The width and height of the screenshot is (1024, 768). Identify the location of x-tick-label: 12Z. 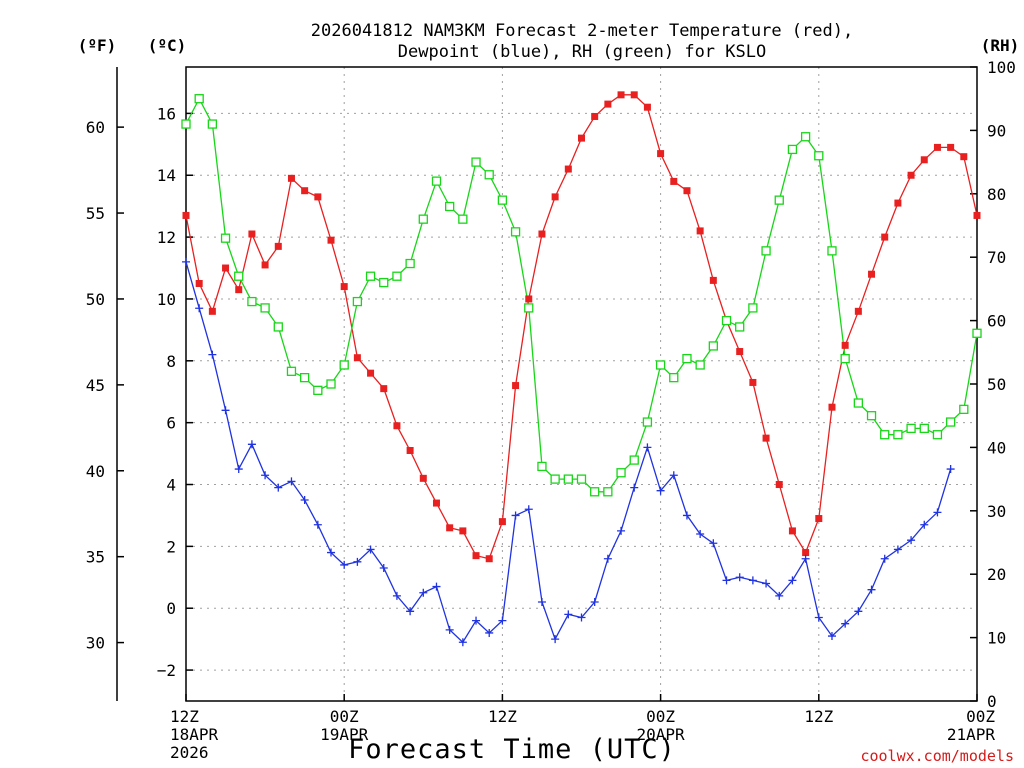
(184, 716).